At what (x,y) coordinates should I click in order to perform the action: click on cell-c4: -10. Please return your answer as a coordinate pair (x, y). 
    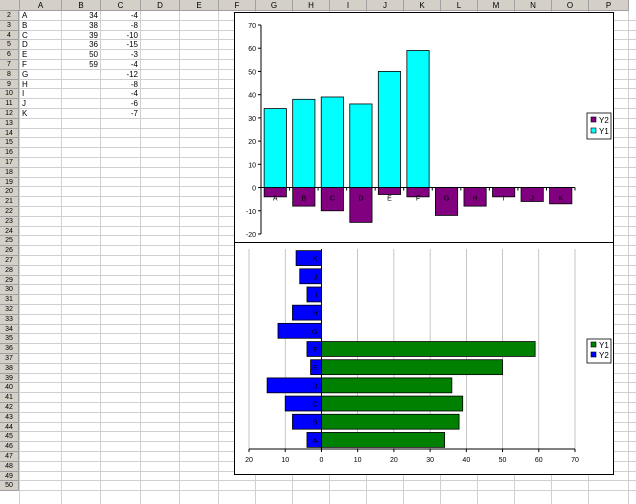
    Looking at the image, I should click on (132, 35).